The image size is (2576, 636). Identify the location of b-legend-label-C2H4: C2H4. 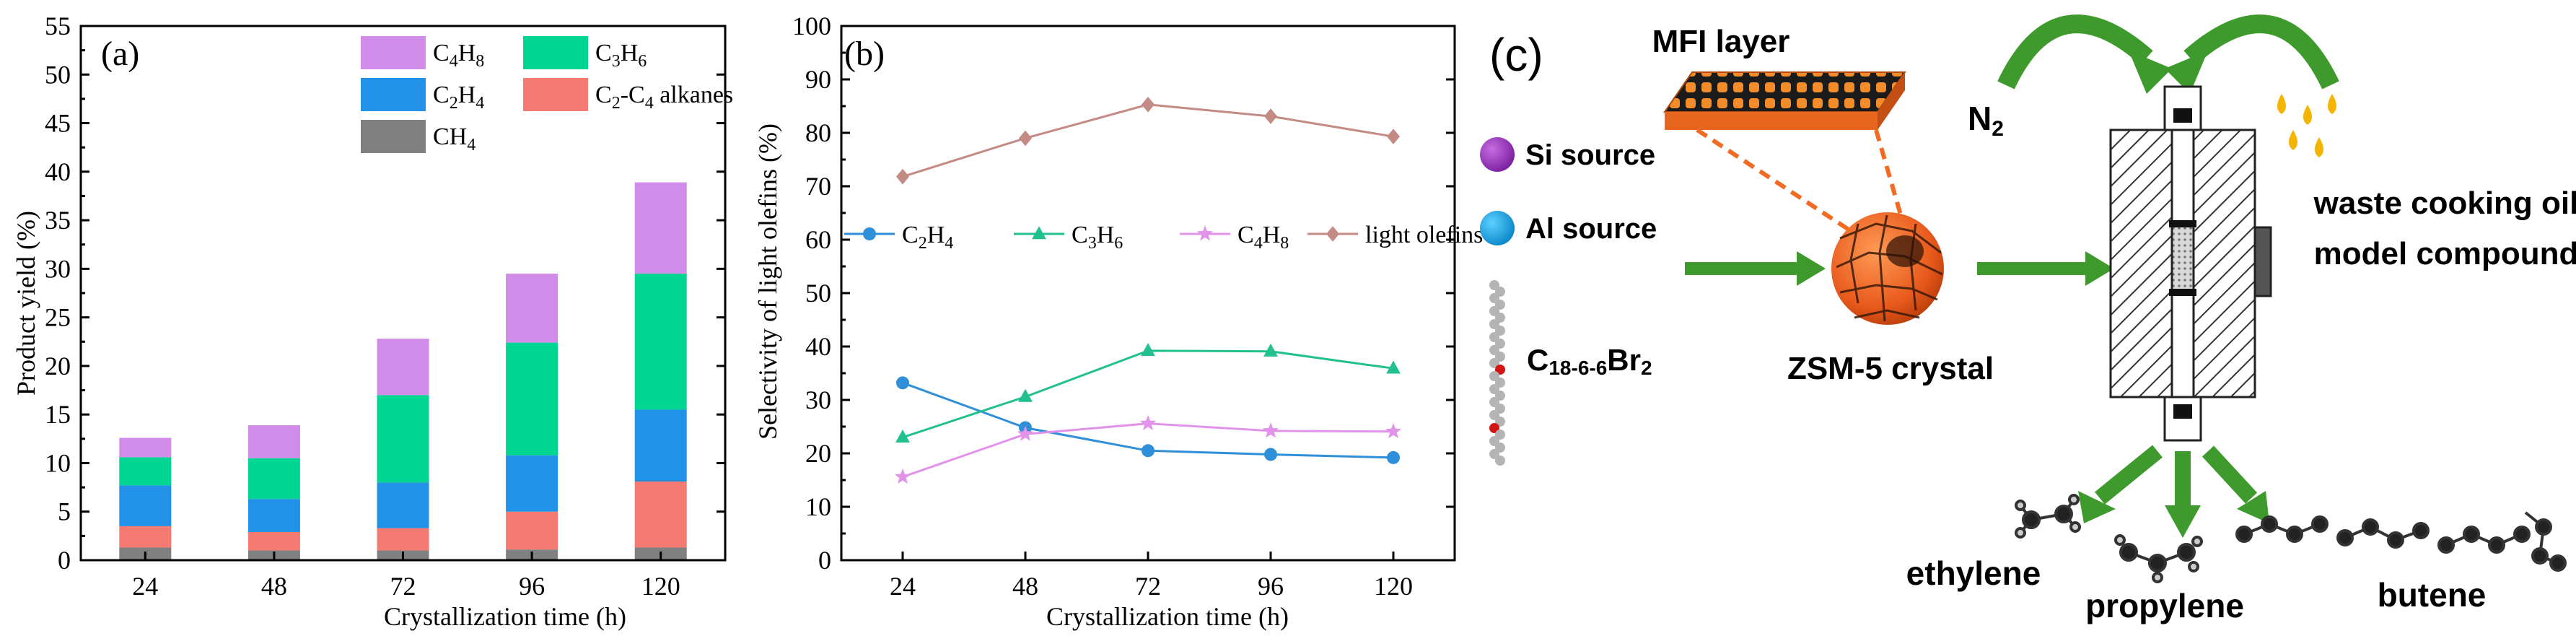
(927, 238).